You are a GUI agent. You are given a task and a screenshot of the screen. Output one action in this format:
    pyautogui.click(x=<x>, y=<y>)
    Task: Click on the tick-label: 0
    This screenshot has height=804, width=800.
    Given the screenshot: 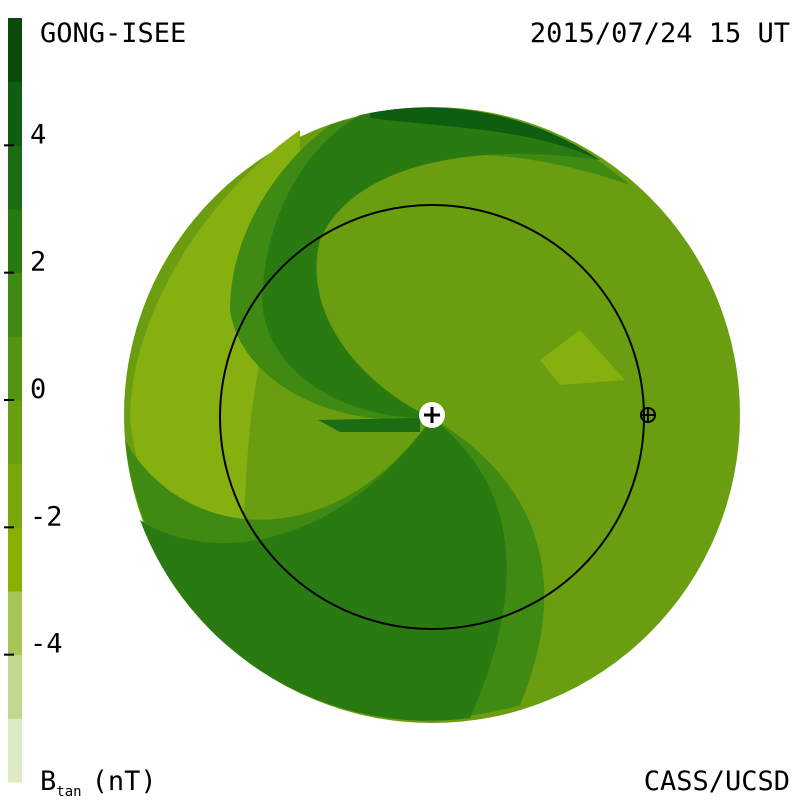 What is the action you would take?
    pyautogui.click(x=38, y=389)
    